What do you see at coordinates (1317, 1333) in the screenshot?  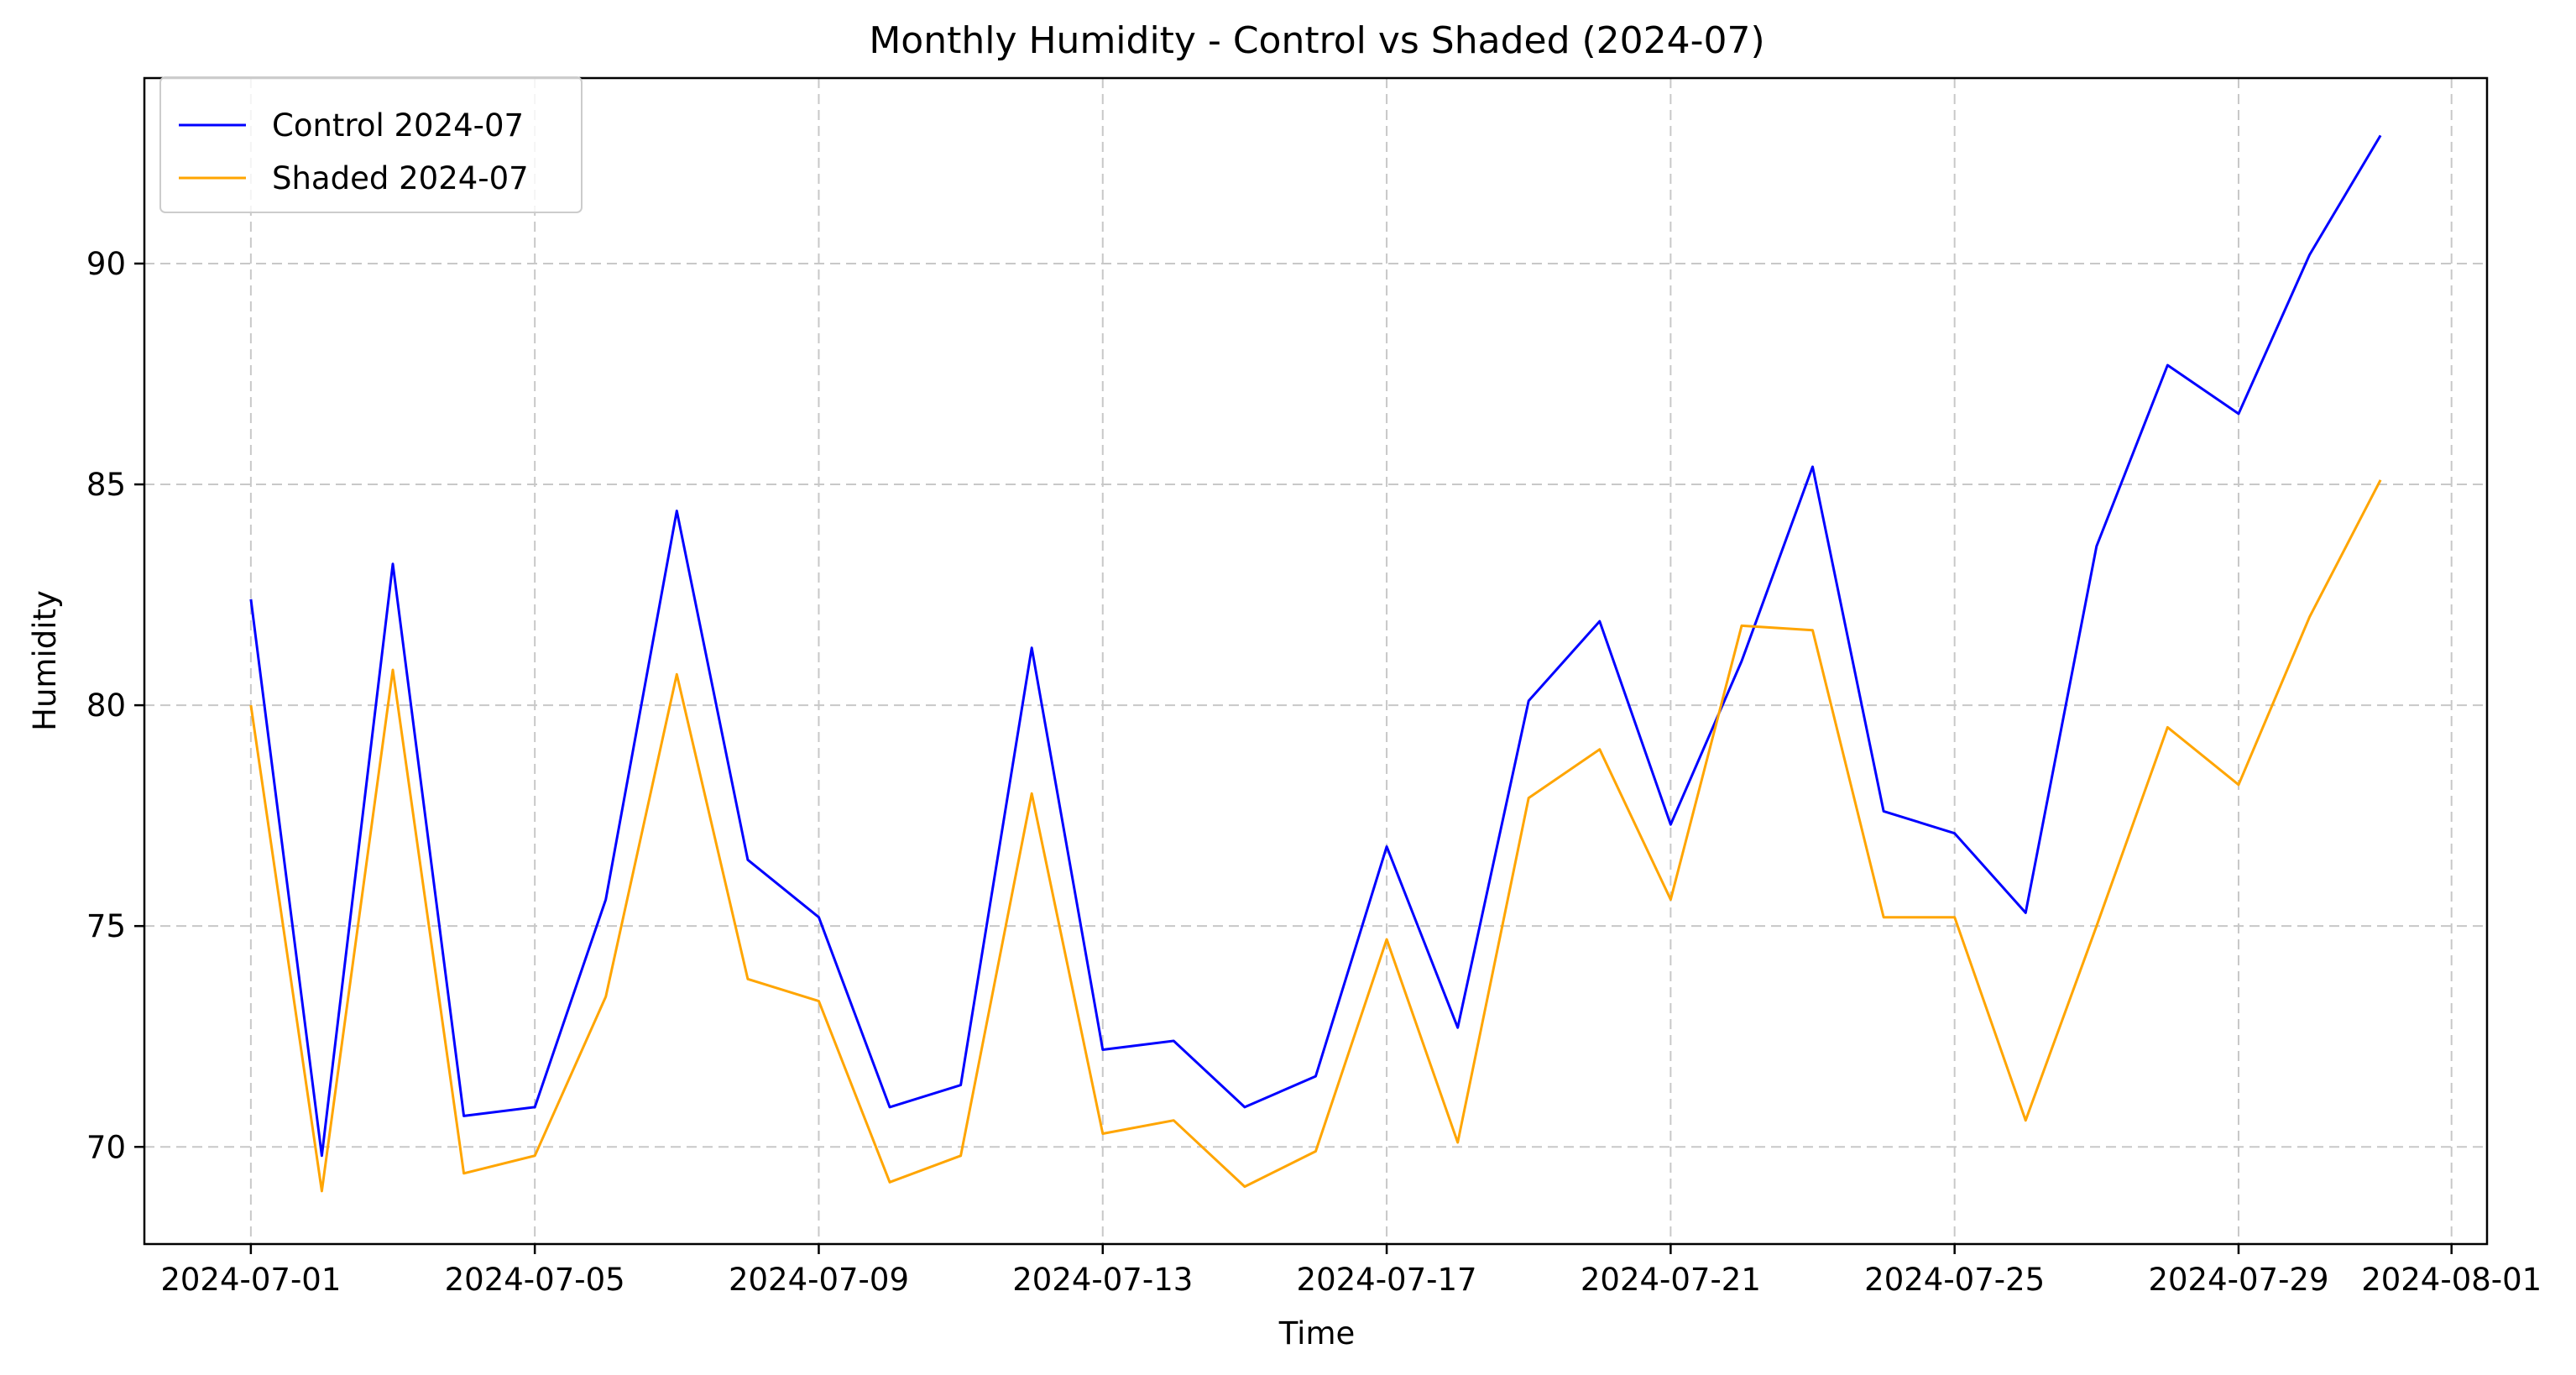 I see `x-axis-label: Time` at bounding box center [1317, 1333].